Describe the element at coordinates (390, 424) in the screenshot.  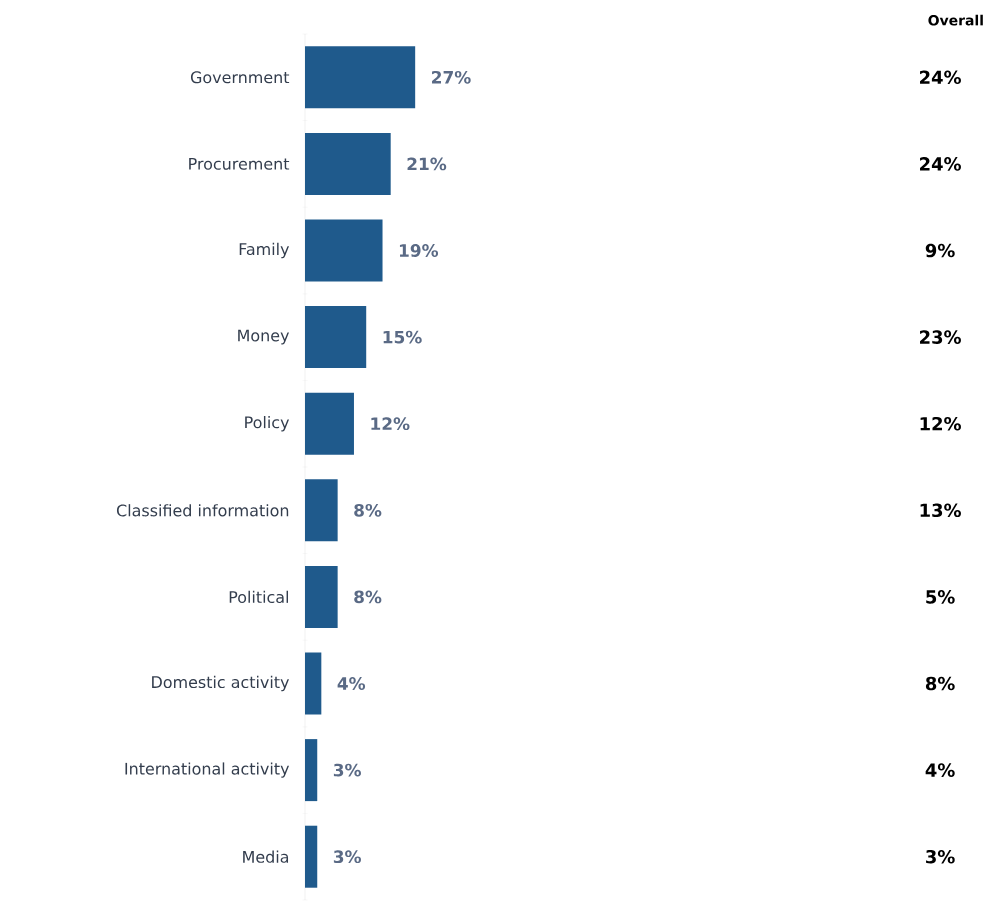
I see `data-label: 12%` at that location.